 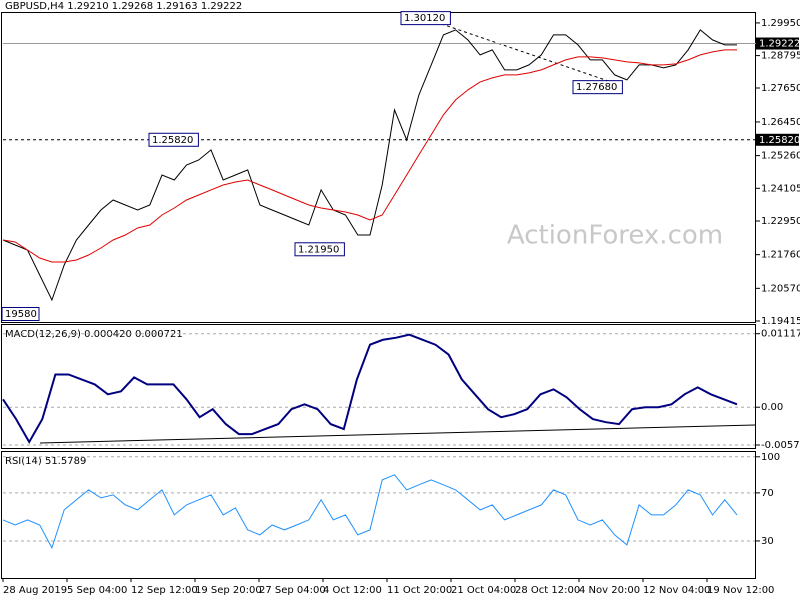 I want to click on x-tick-label: 4 Oct 12:00, so click(x=352, y=590).